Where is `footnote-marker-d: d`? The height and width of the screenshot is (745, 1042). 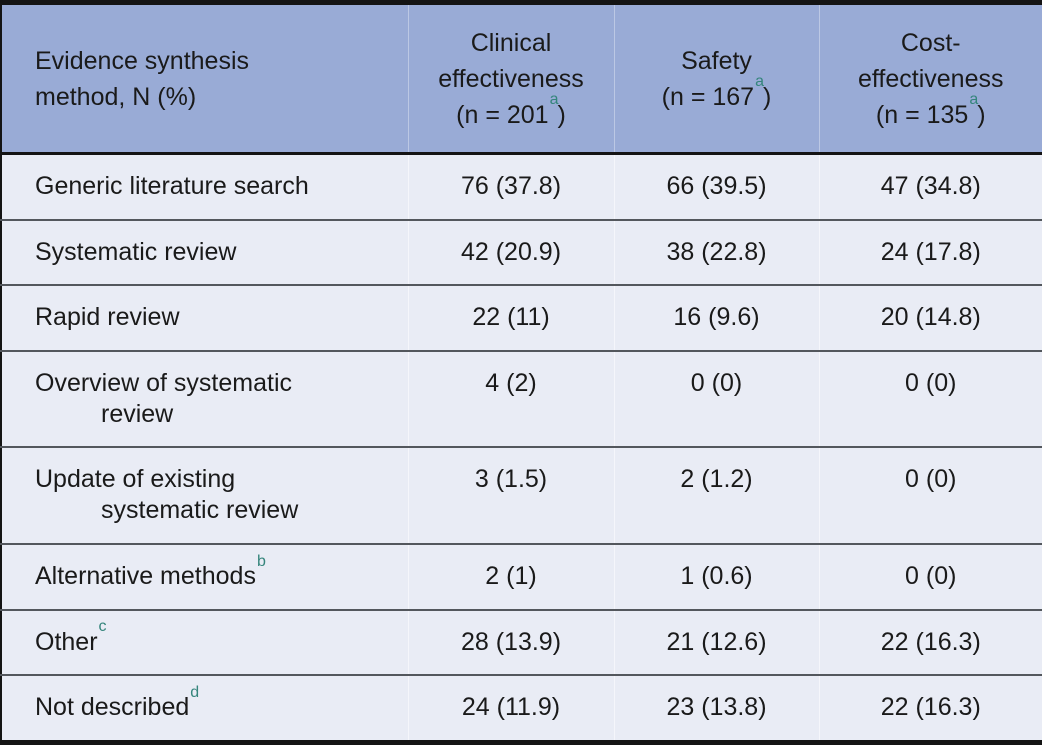
footnote-marker-d: d is located at coordinates (195, 693).